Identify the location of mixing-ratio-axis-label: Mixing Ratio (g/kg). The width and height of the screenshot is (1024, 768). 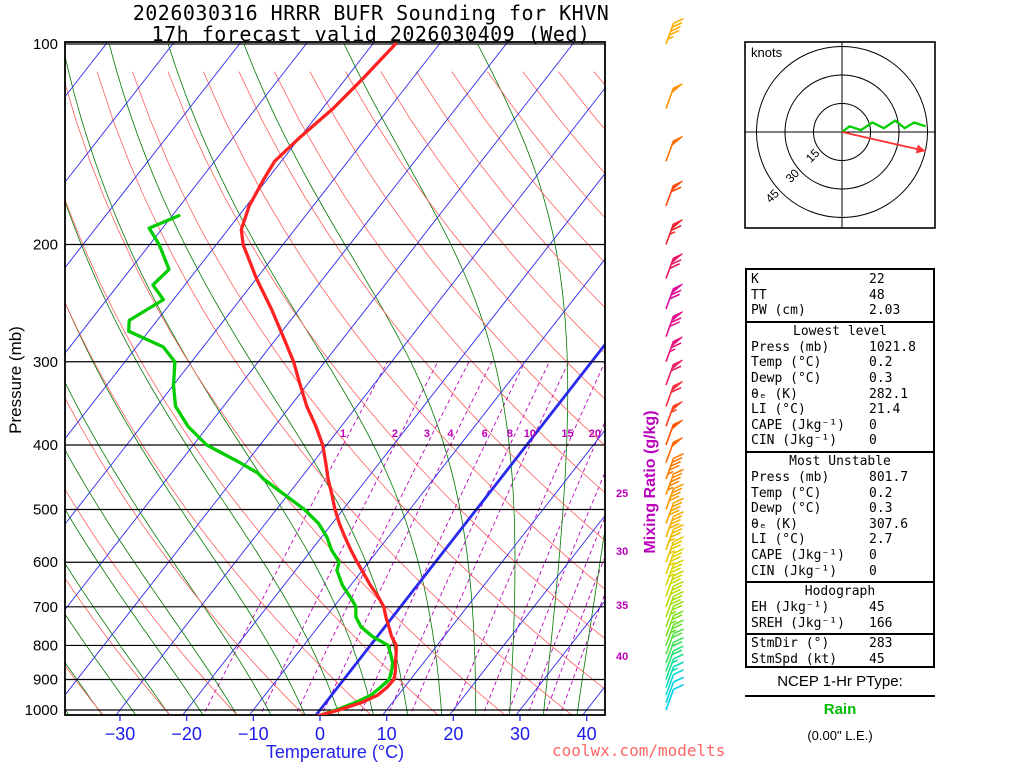
(650, 482).